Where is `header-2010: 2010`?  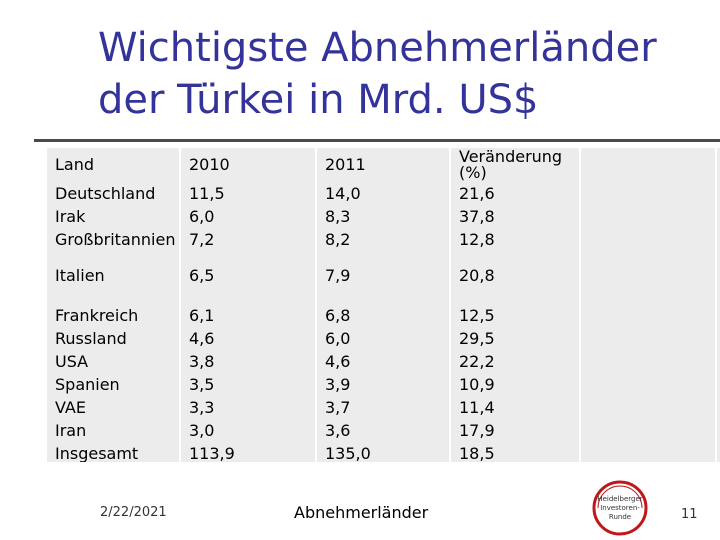 header-2010: 2010 is located at coordinates (248, 165).